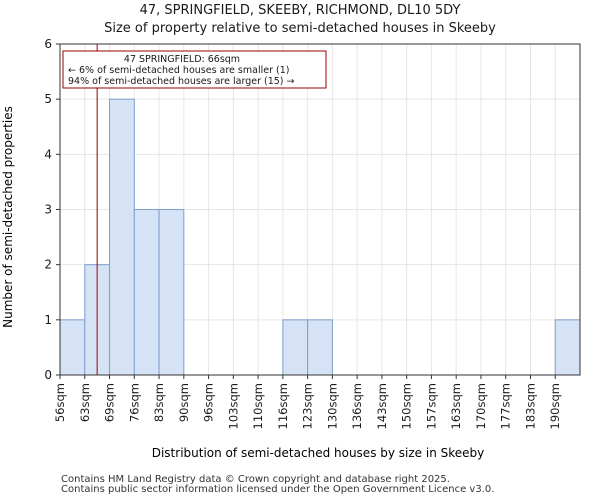 Image resolution: width=600 pixels, height=500 pixels. I want to click on y-tick-label: 4, so click(48, 154).